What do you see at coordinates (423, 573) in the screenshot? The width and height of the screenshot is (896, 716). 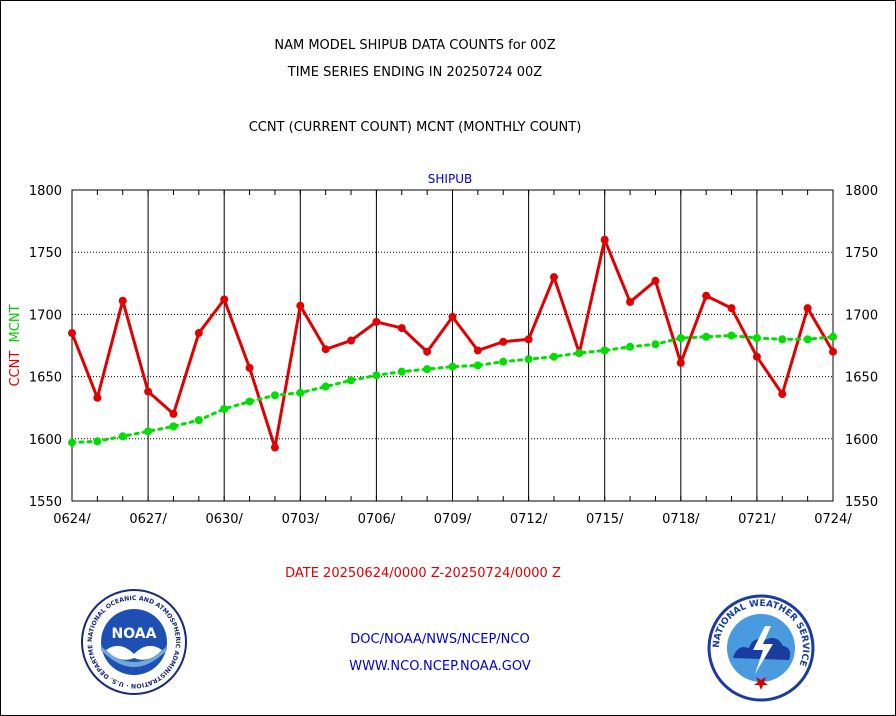 I see `date-range: DATE 20250624/0000 Z-20250724/0000 Z` at bounding box center [423, 573].